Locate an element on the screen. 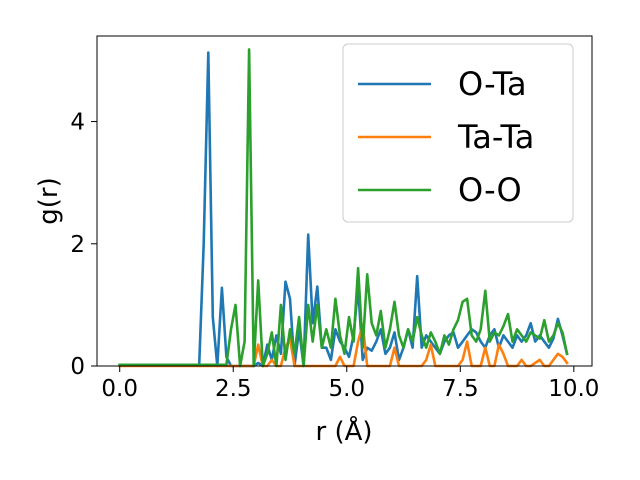  legend-box is located at coordinates (458, 133).